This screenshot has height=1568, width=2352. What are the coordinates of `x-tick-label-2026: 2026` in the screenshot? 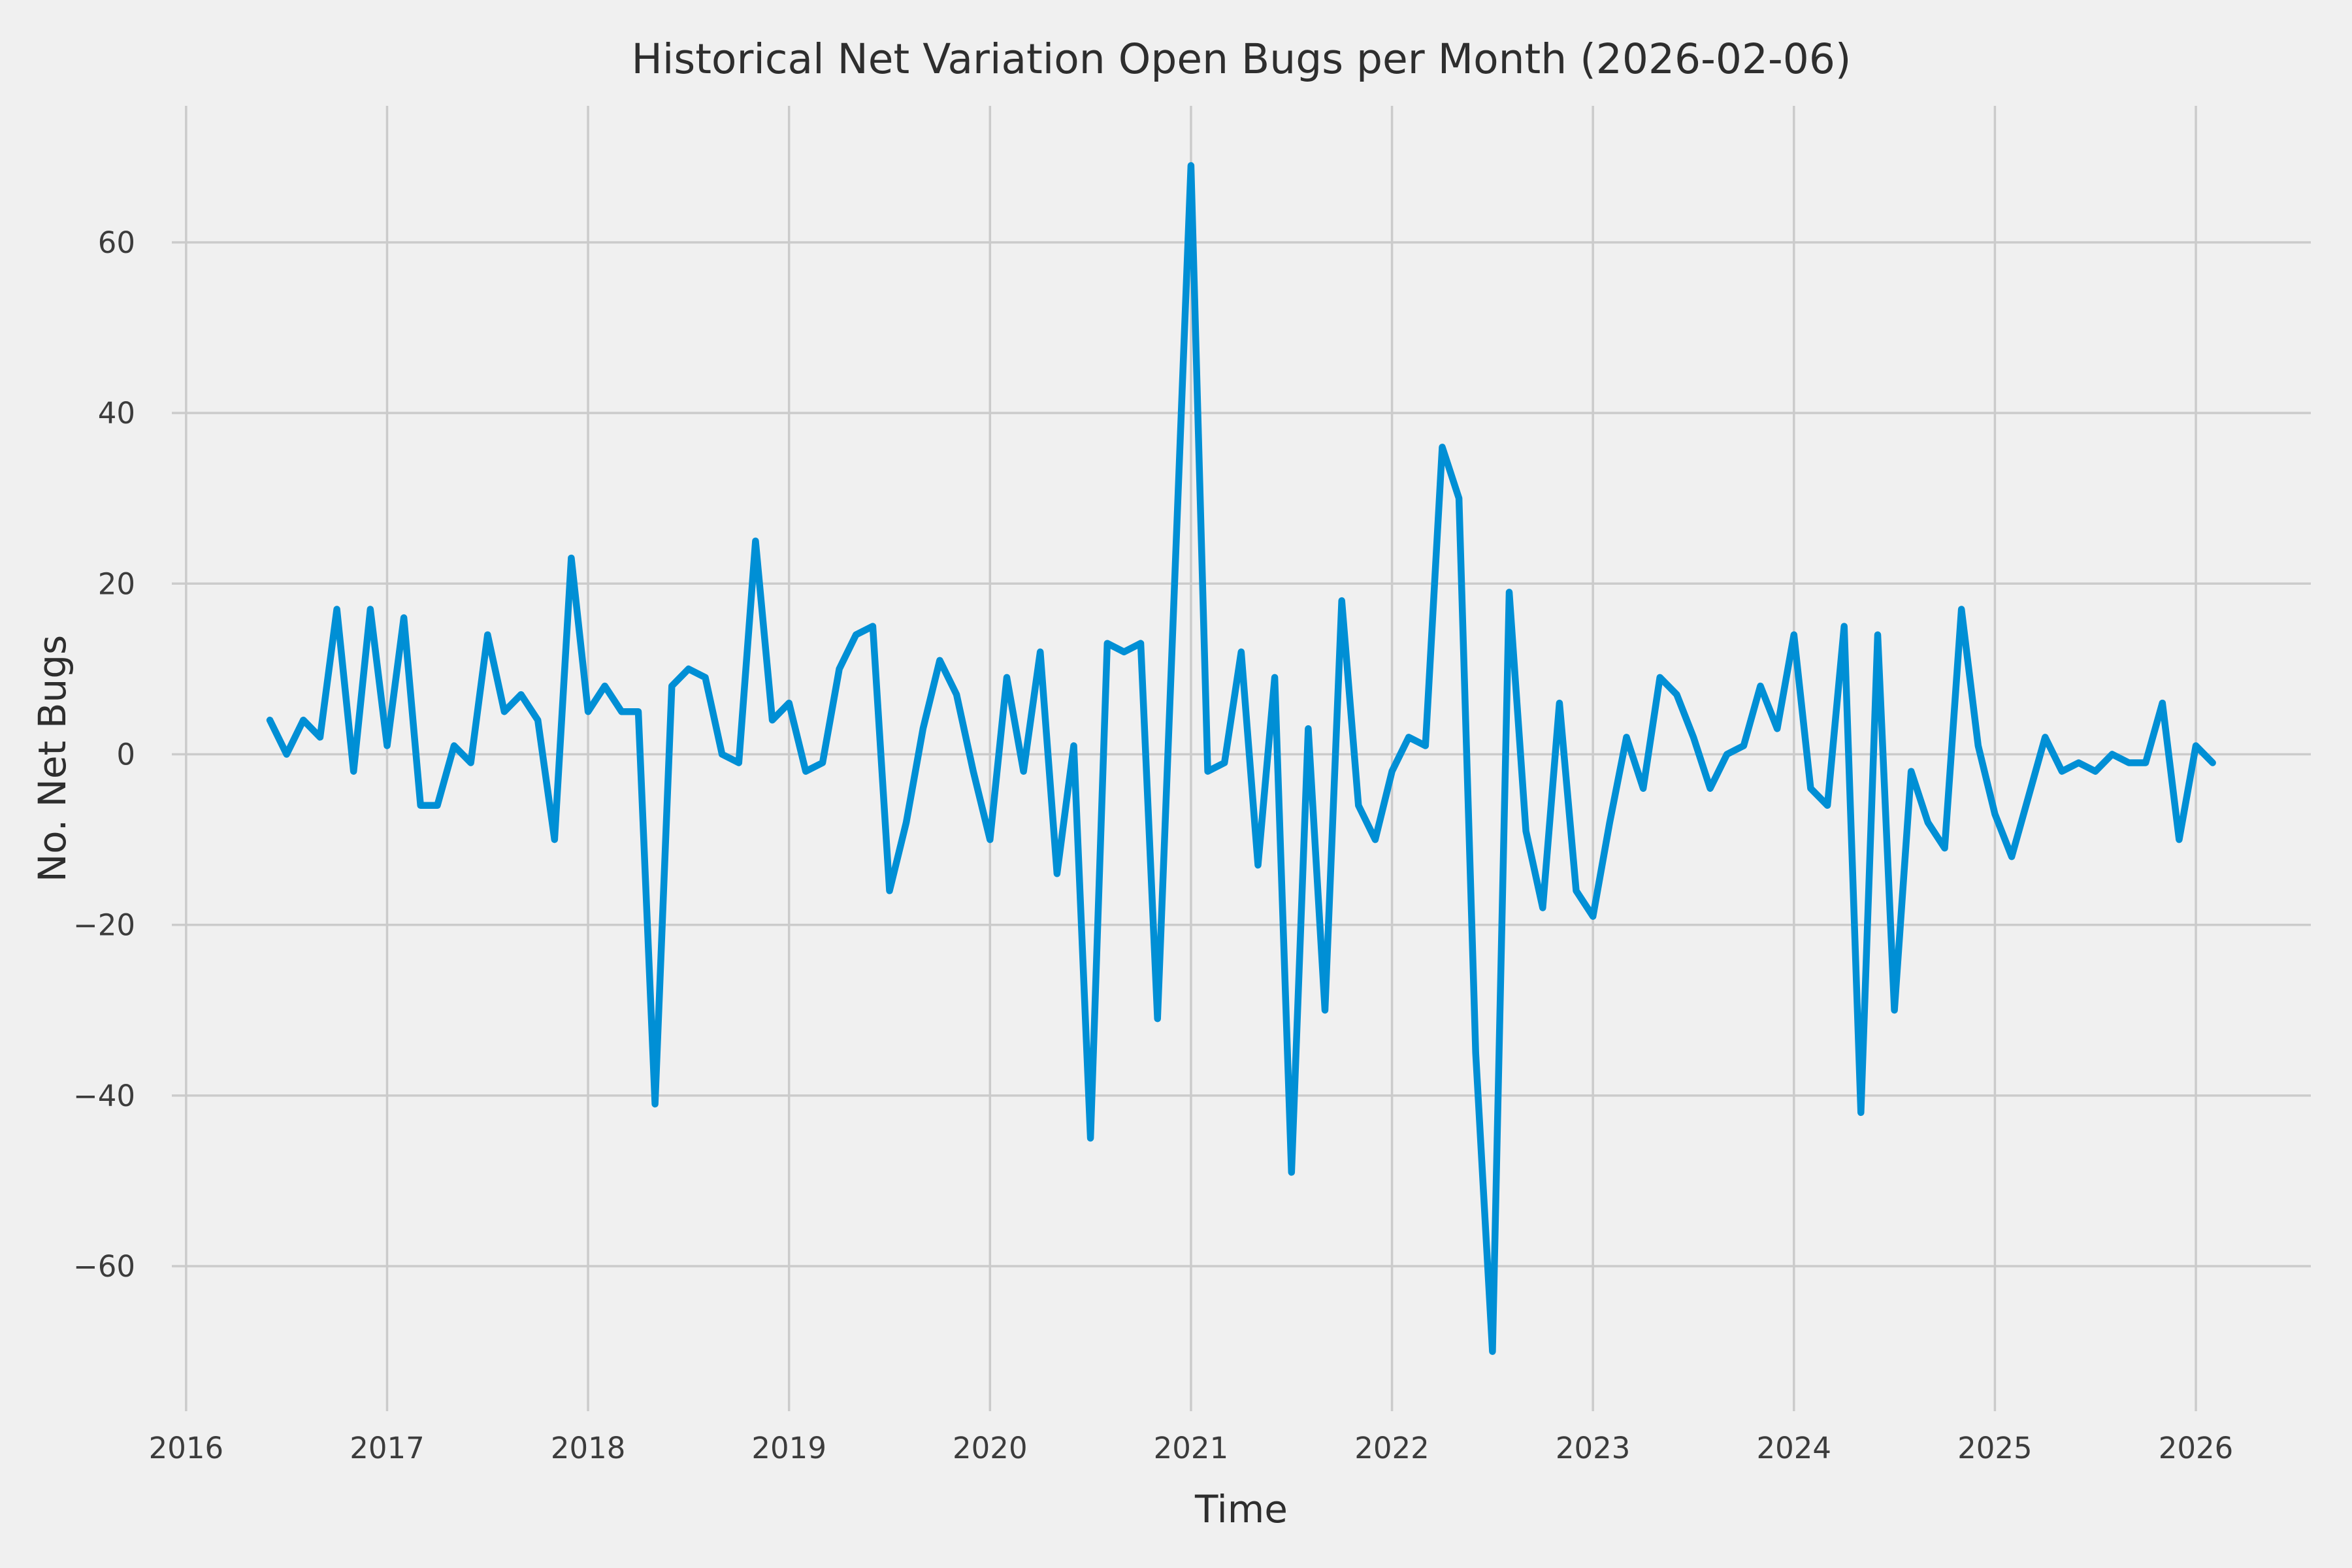 It's located at (2196, 1448).